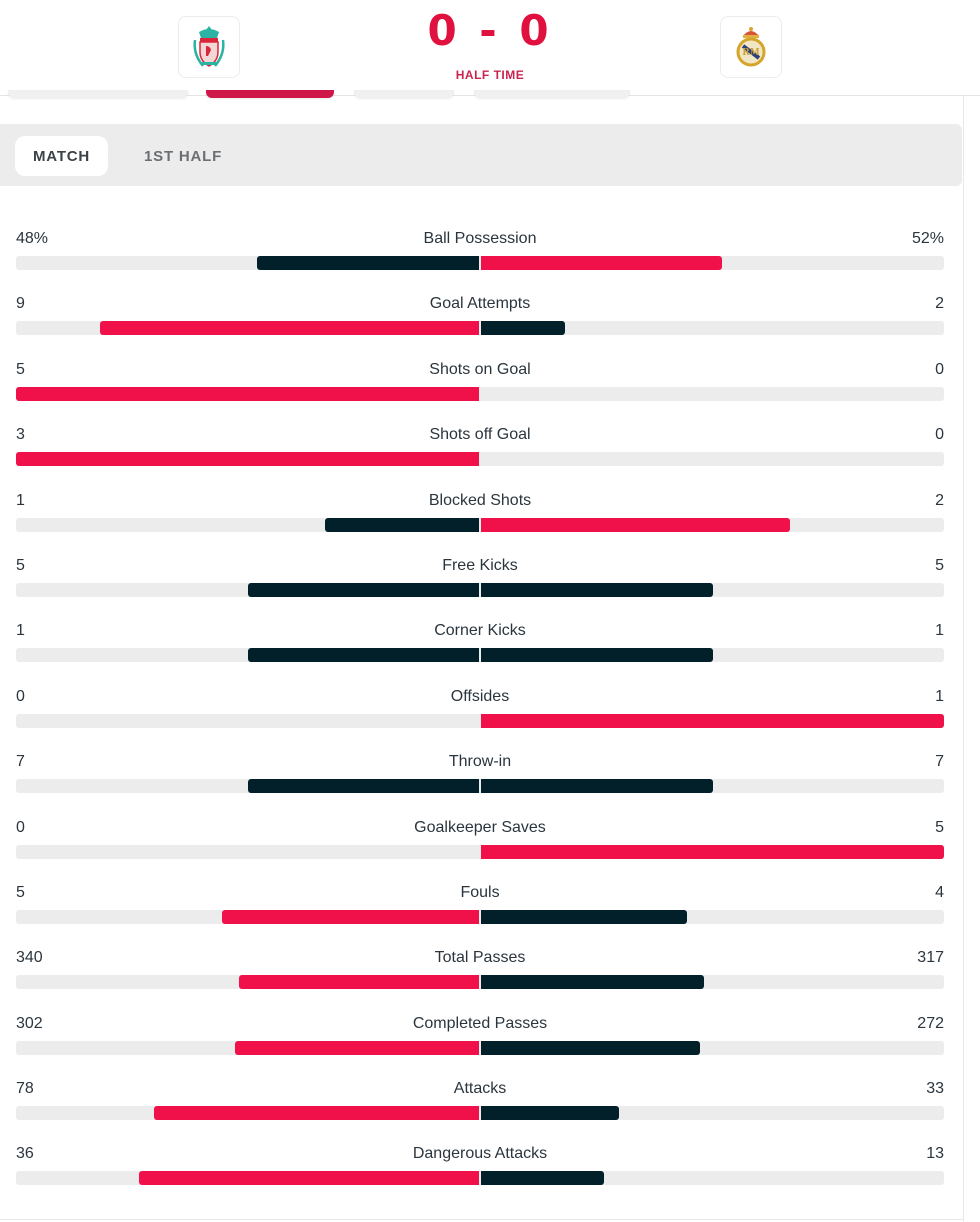 The width and height of the screenshot is (980, 1222). Describe the element at coordinates (490, 30) in the screenshot. I see `match-score: 0 - 0` at that location.